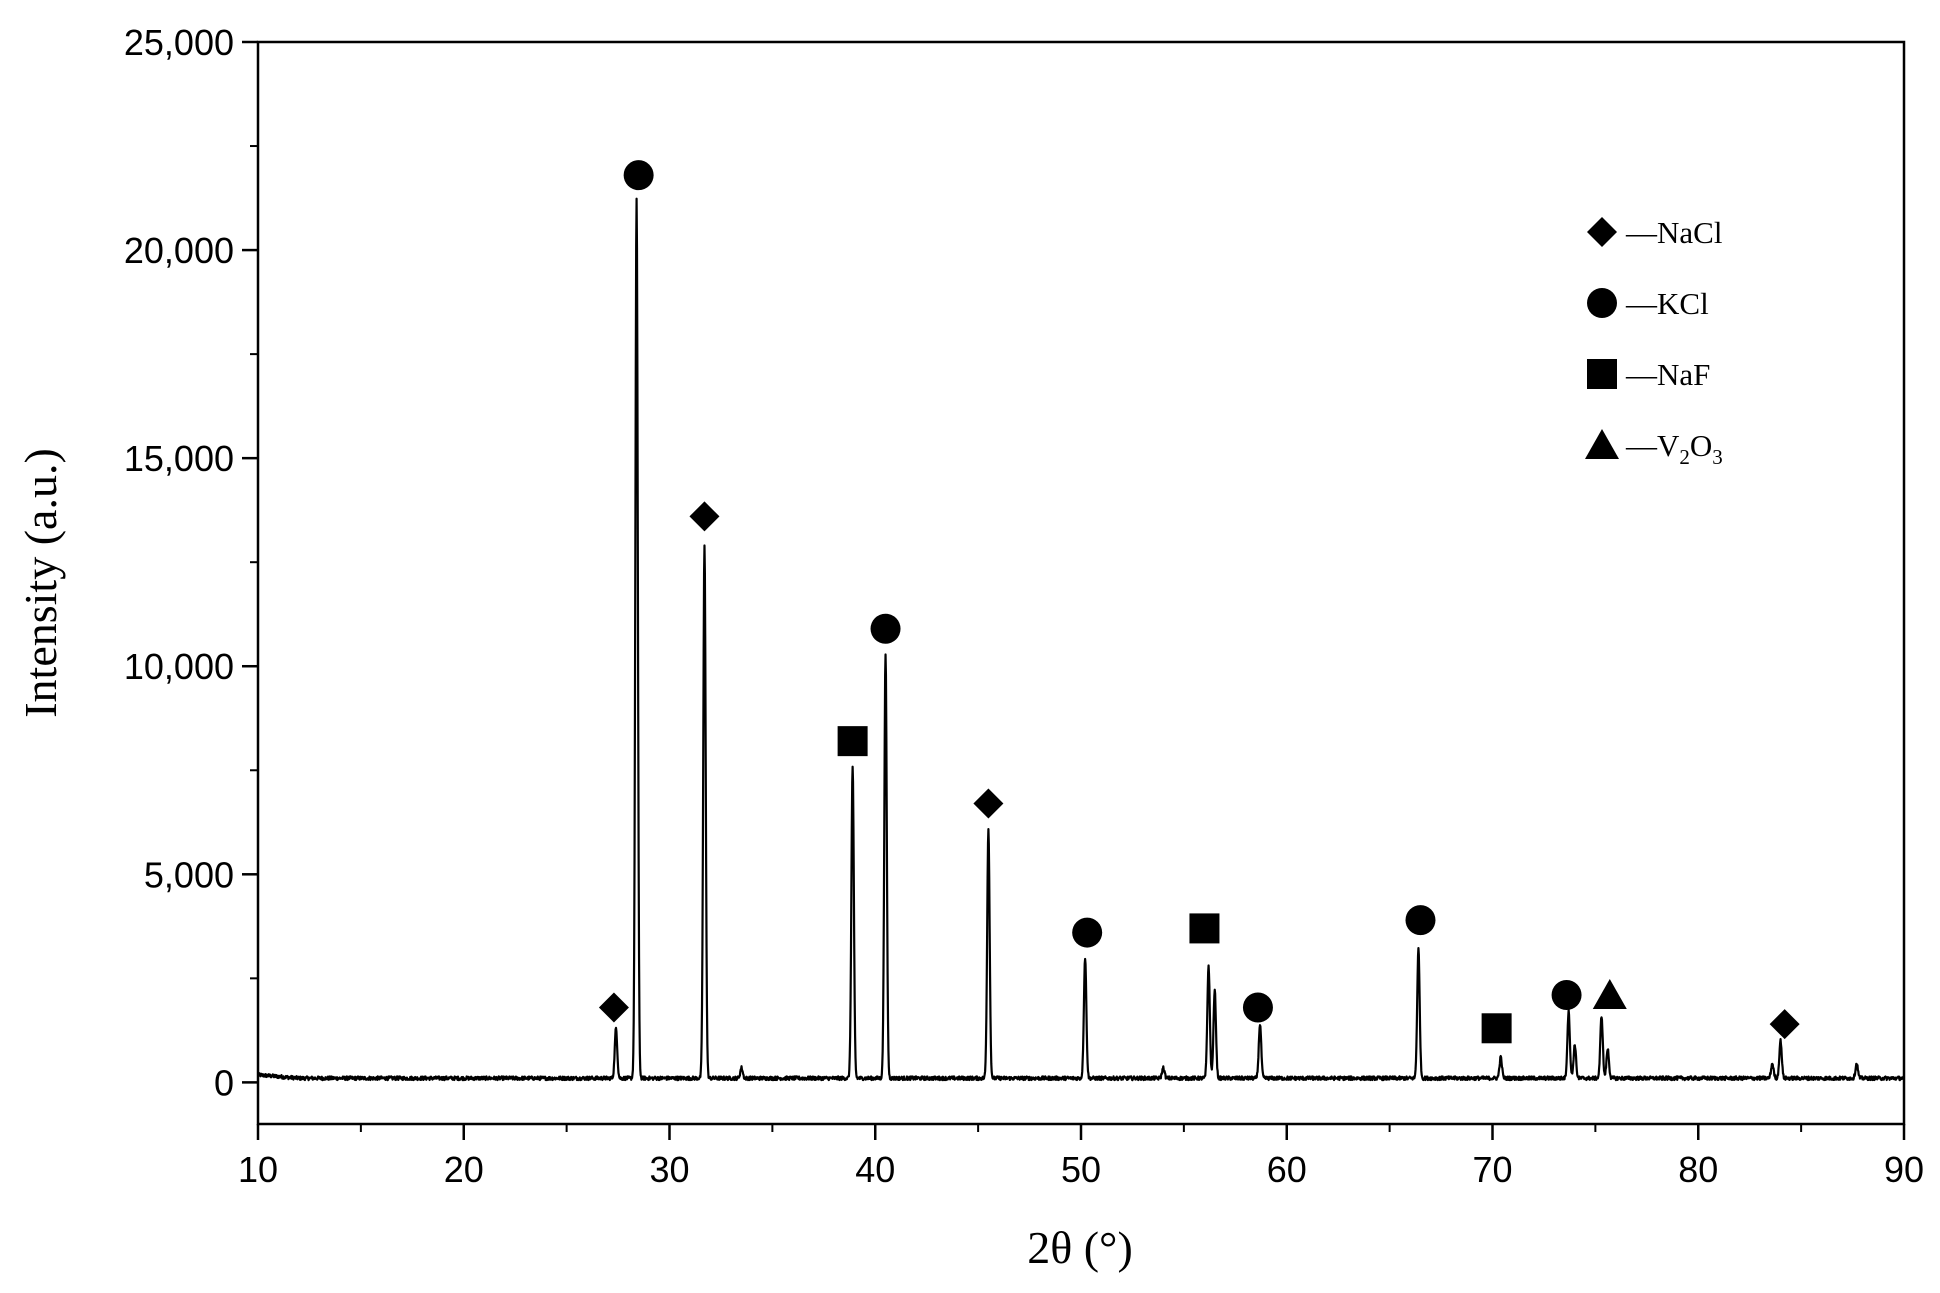 This screenshot has width=1940, height=1293. I want to click on x-tick-label: 90, so click(1904, 1169).